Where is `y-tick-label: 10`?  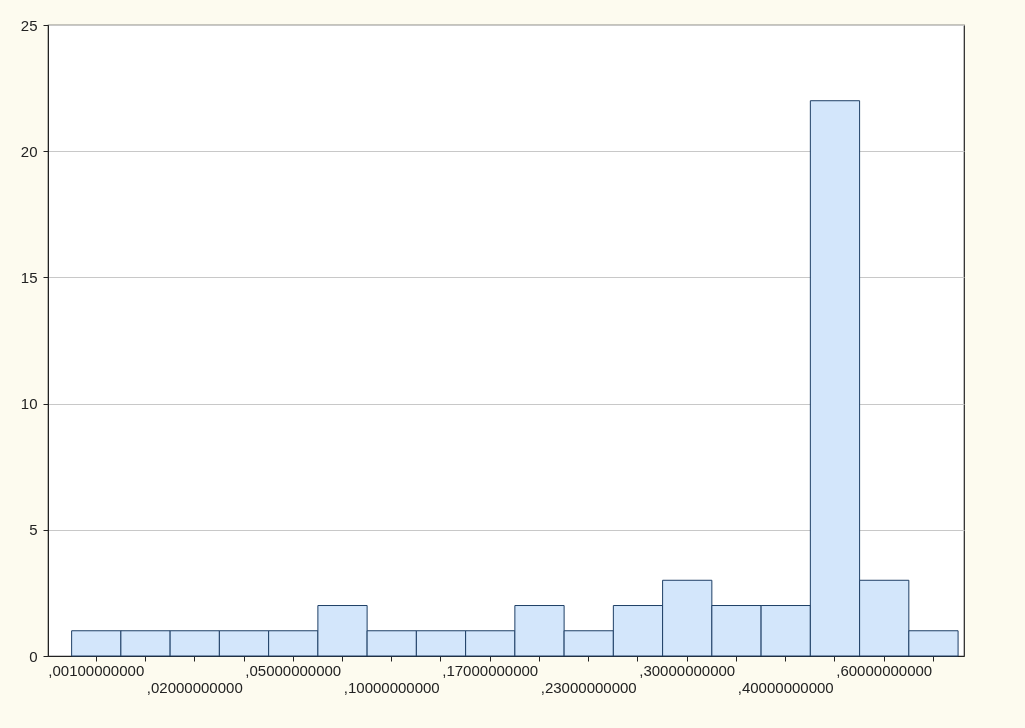
y-tick-label: 10 is located at coordinates (29, 404).